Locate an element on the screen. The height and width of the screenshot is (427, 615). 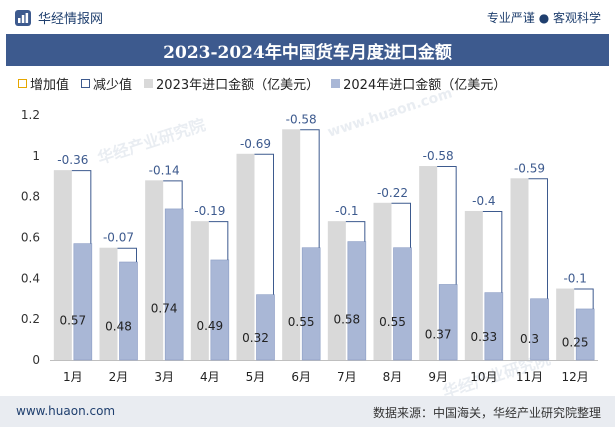
change-label-5月: -0.69 is located at coordinates (255, 144).